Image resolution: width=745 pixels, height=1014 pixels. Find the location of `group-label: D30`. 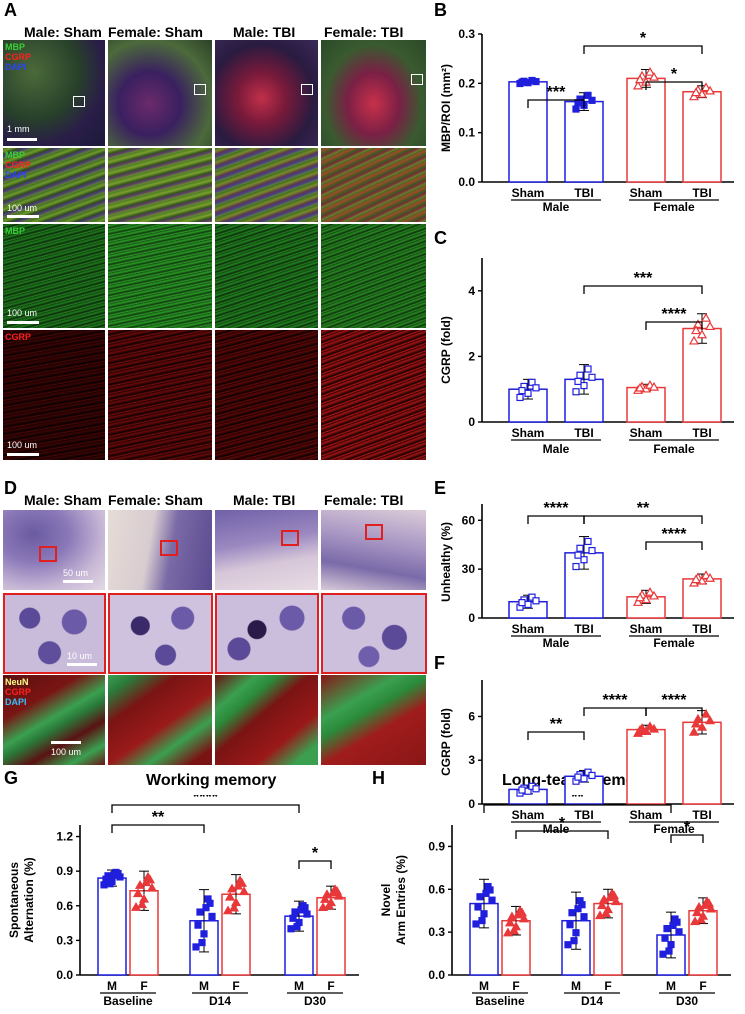

group-label: D30 is located at coordinates (315, 1001).